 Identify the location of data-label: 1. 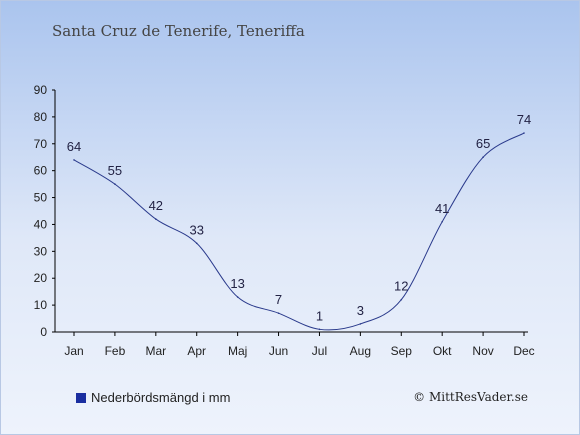
(319, 315).